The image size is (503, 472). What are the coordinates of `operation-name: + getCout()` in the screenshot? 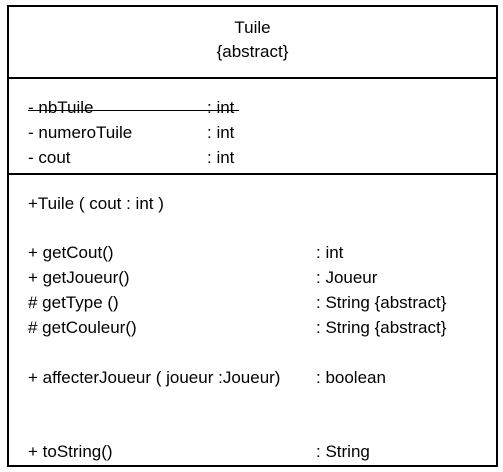 It's located at (71, 252).